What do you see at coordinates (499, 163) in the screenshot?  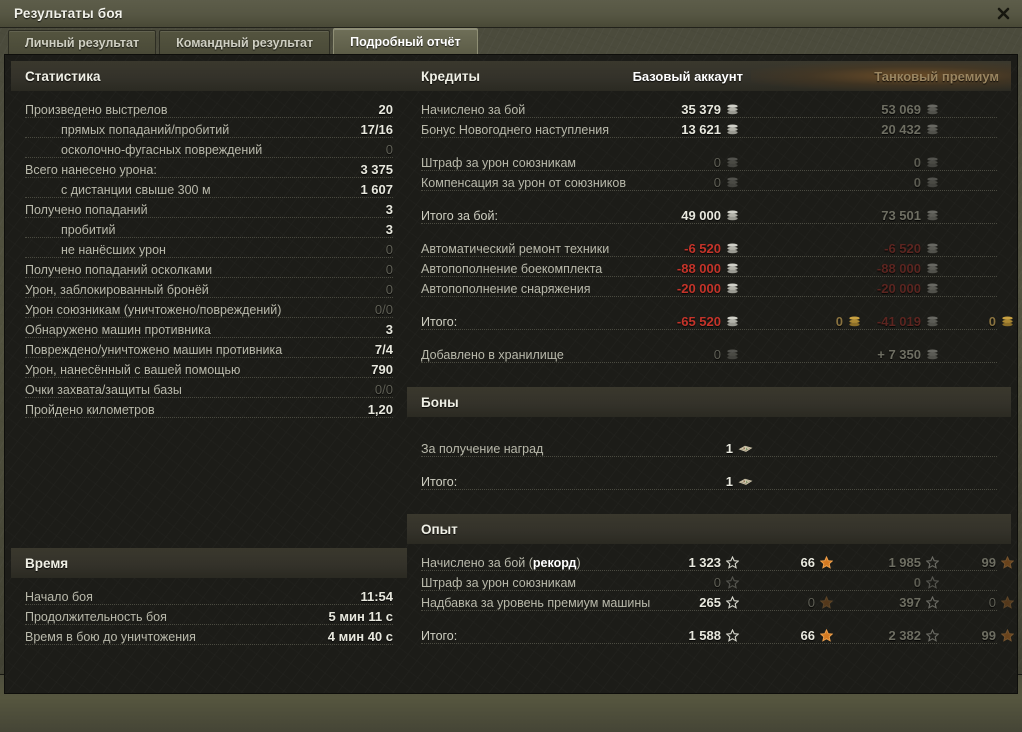 I see `credits-label: Штраф за урон союзникам` at bounding box center [499, 163].